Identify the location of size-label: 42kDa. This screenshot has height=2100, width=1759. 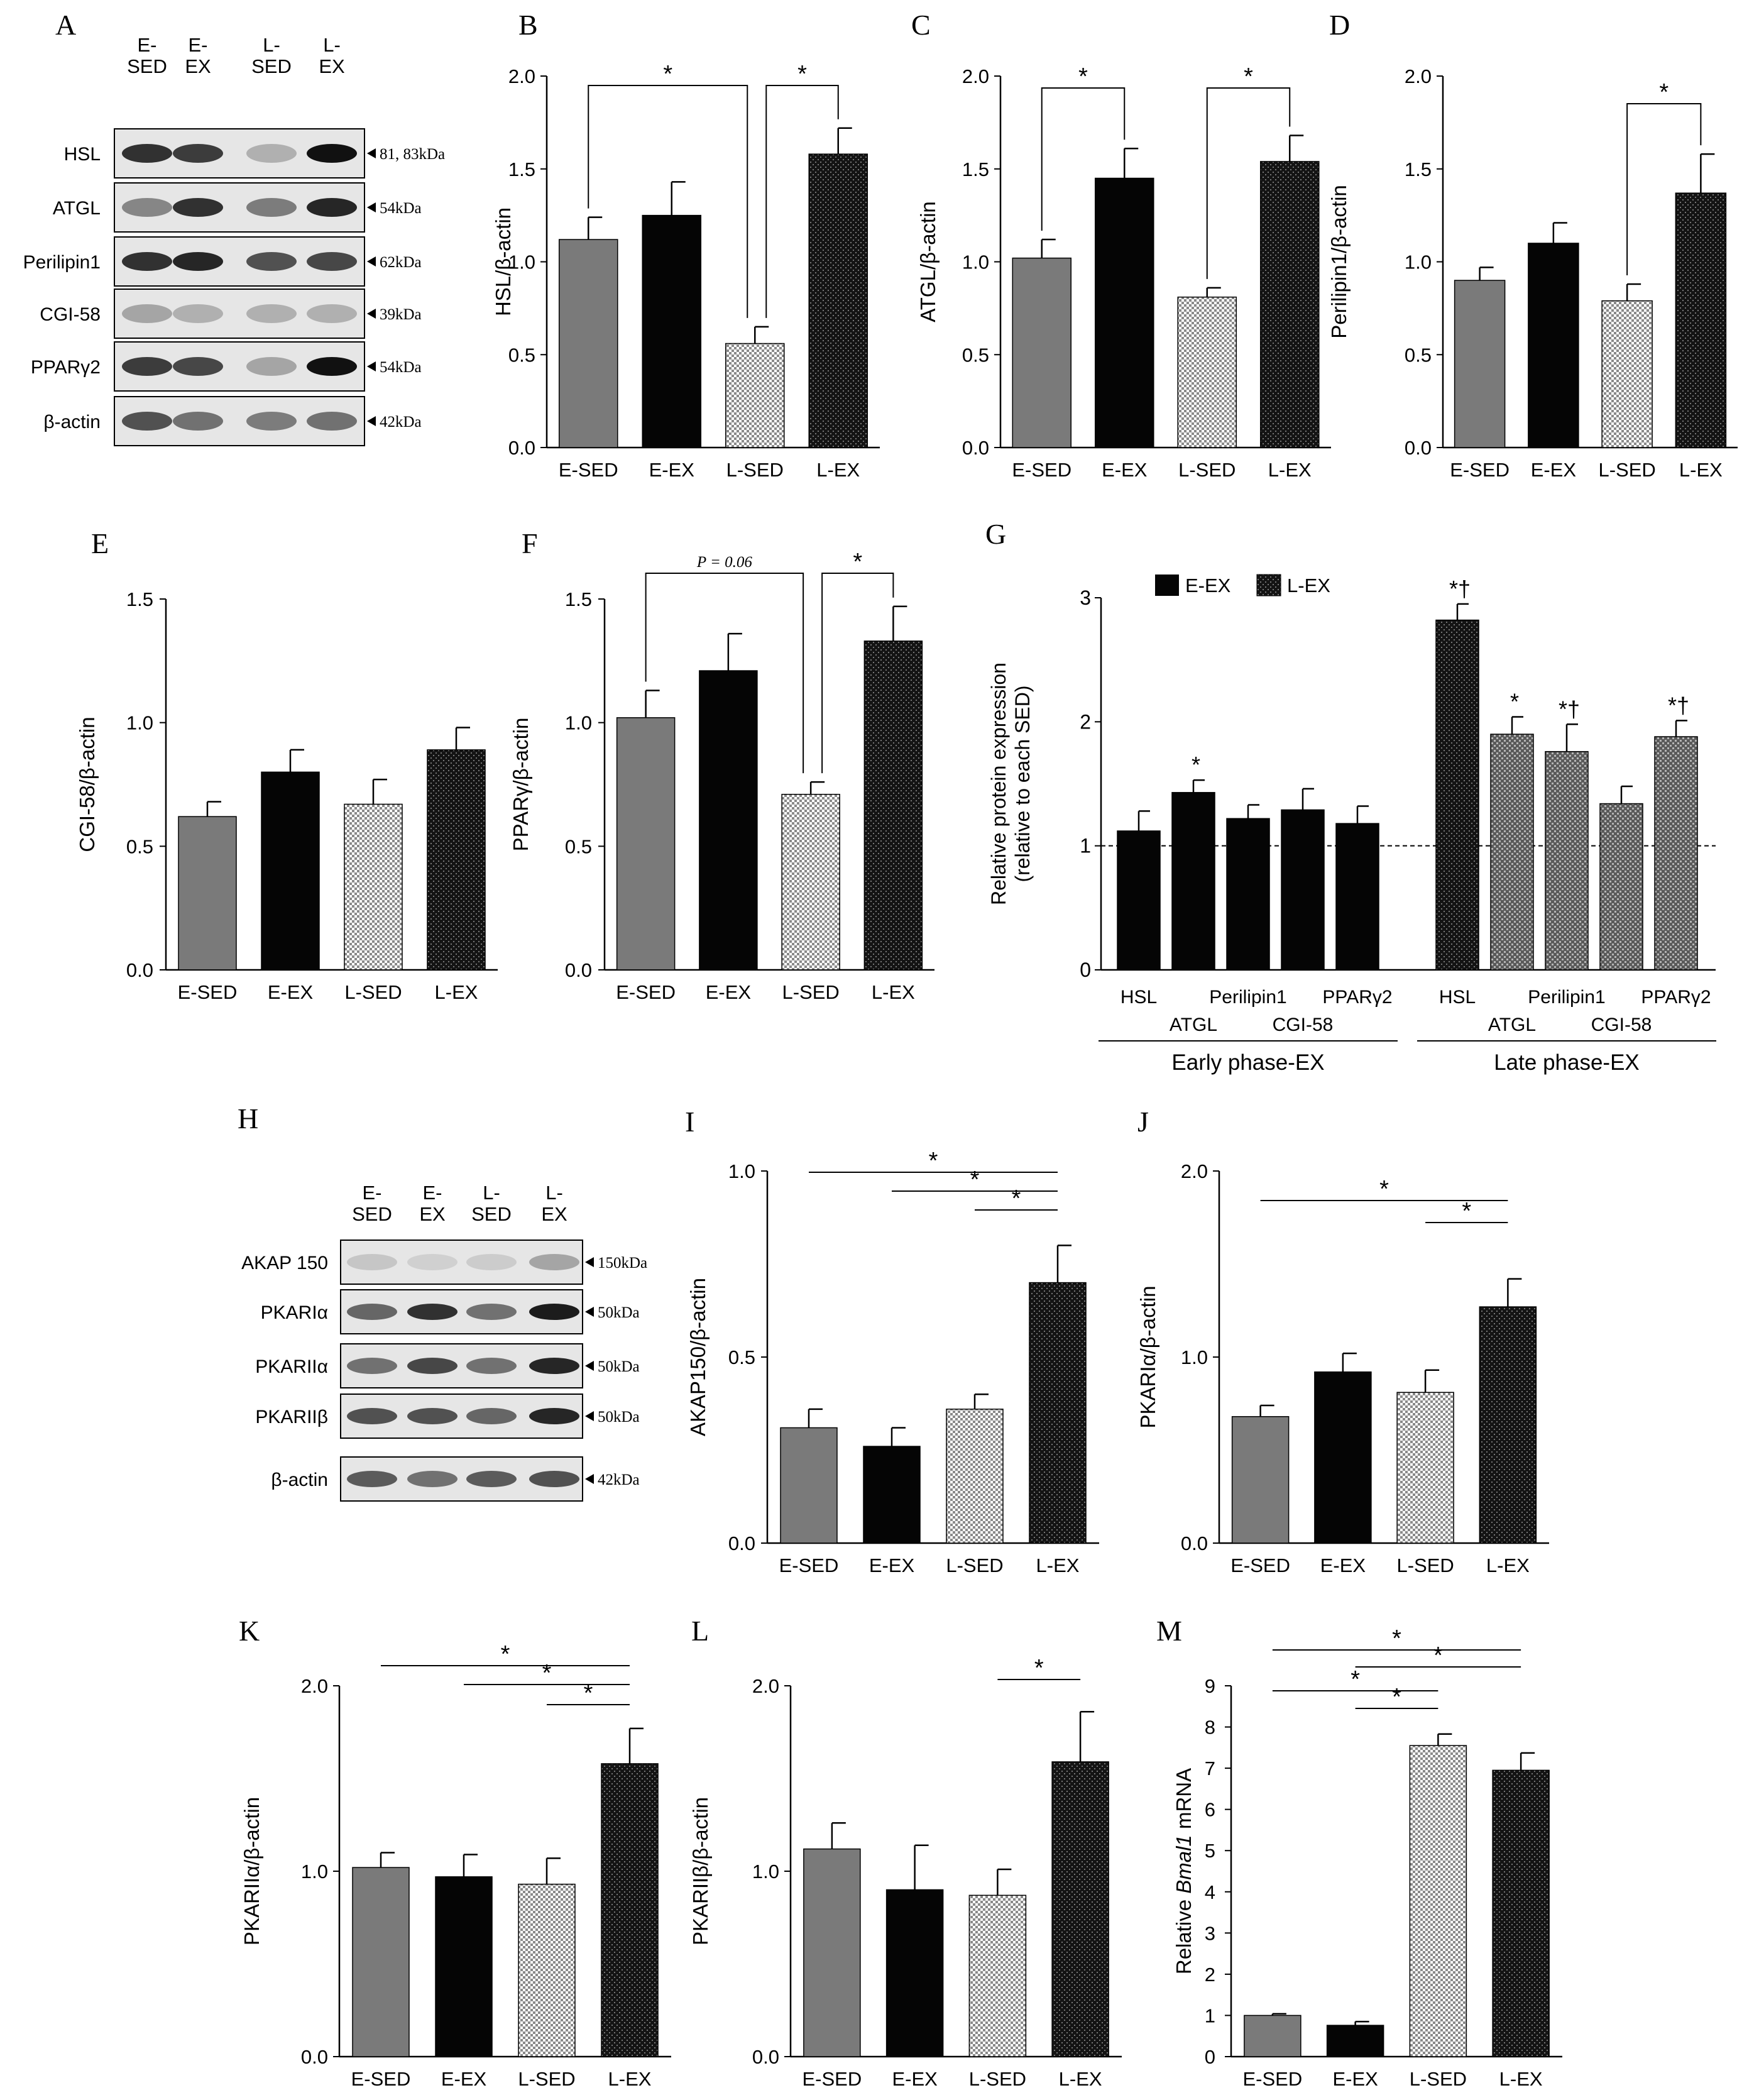
(401, 422).